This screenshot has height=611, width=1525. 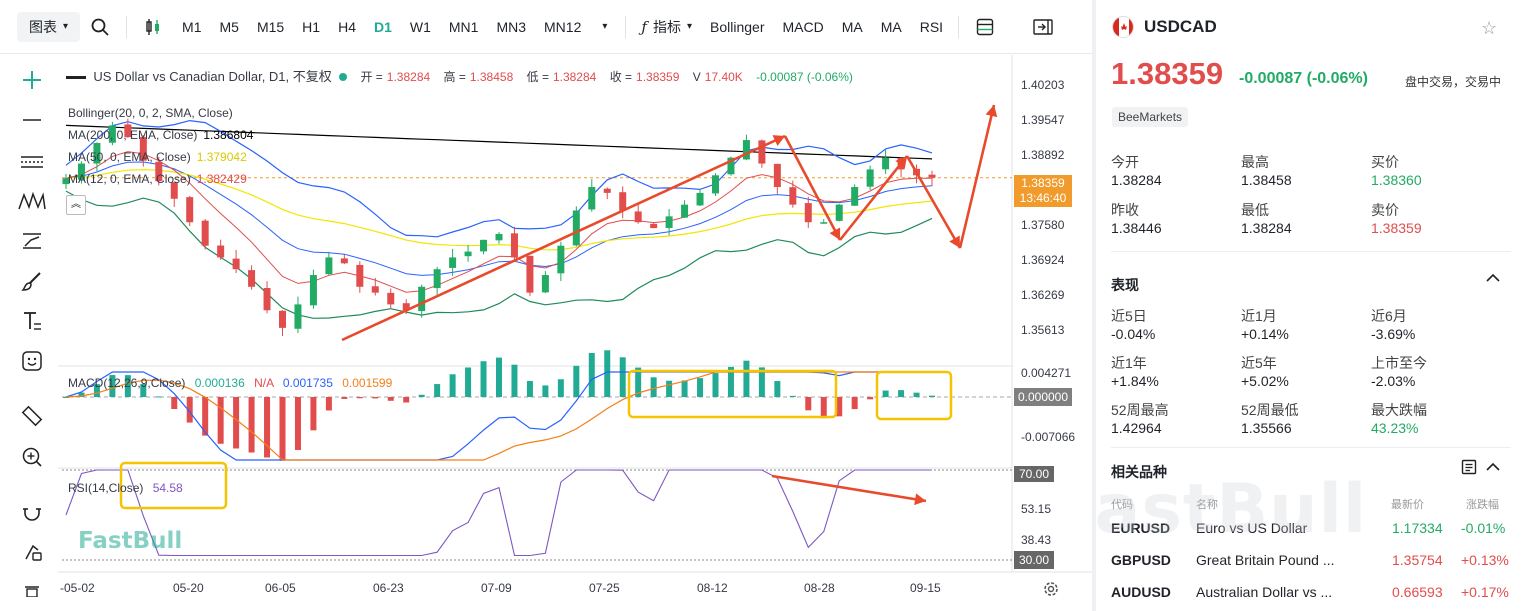 What do you see at coordinates (1270, 418) in the screenshot?
I see `perf-7: 52周最低 1.35566` at bounding box center [1270, 418].